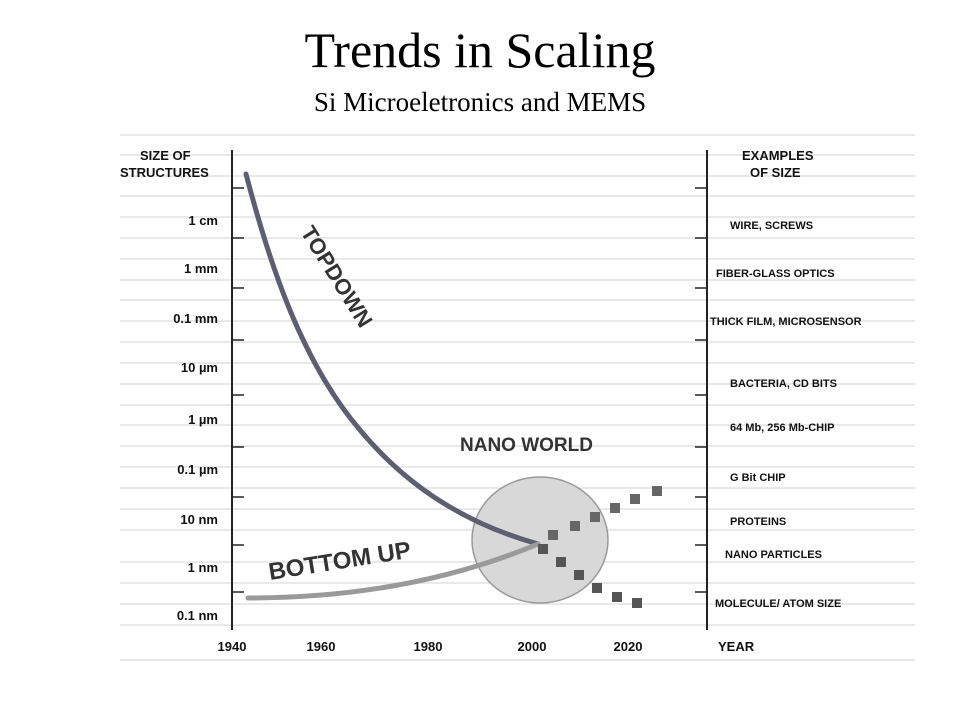  I want to click on example-label: PROTEINS, so click(758, 522).